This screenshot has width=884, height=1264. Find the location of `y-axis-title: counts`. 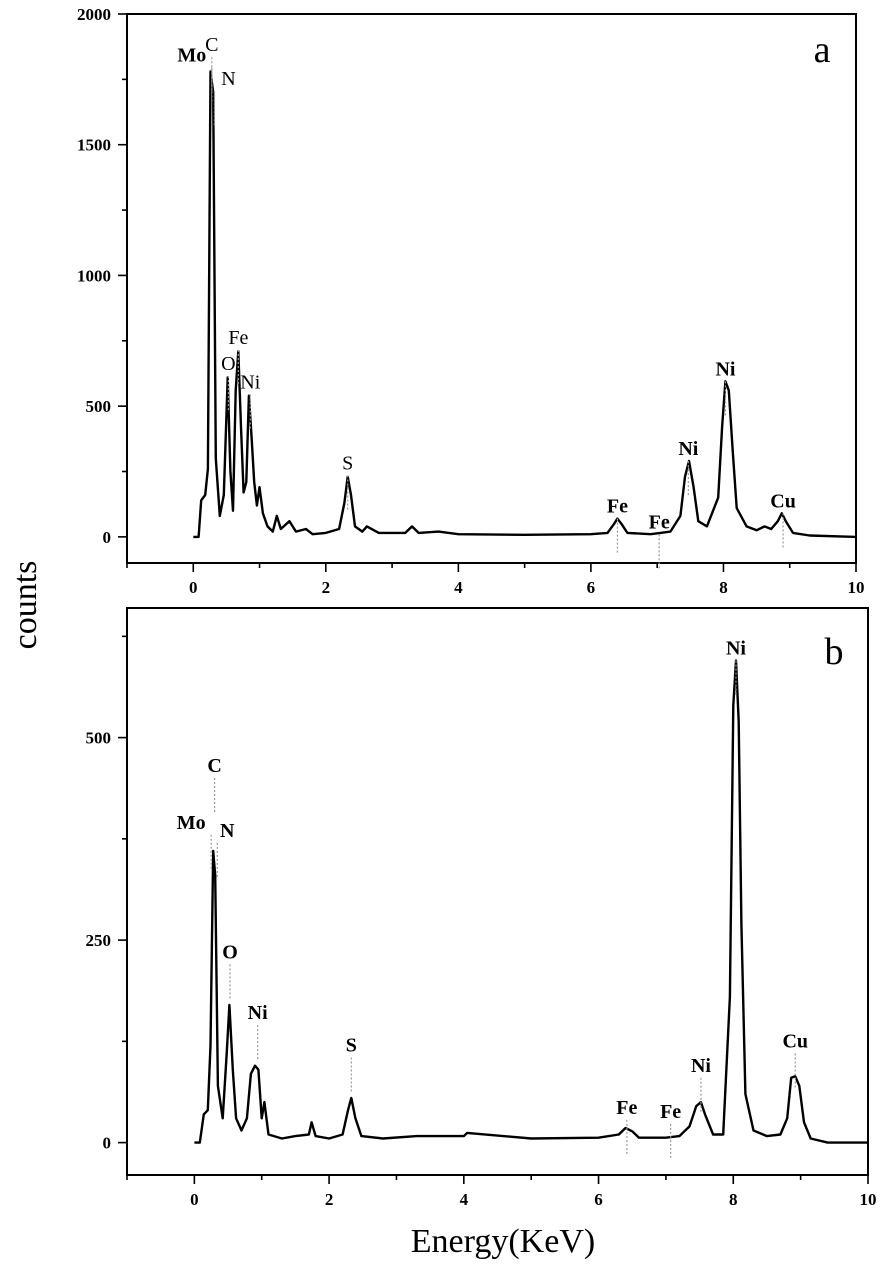

y-axis-title: counts is located at coordinates (25, 605).